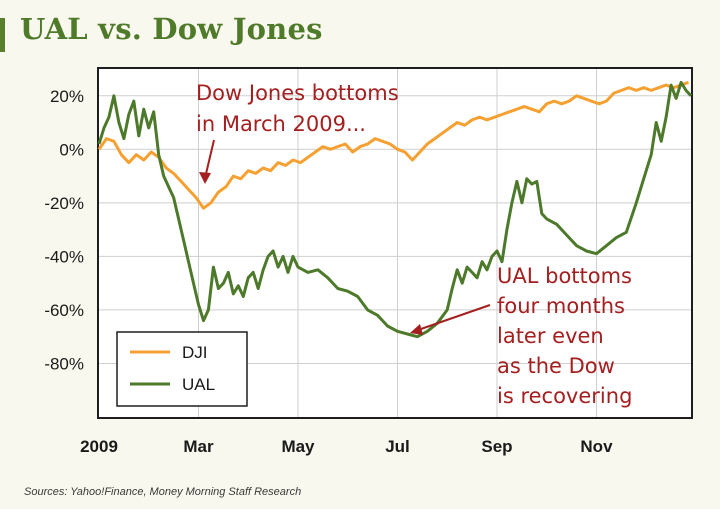 The width and height of the screenshot is (720, 509). I want to click on x-tick-label: Sep, so click(496, 446).